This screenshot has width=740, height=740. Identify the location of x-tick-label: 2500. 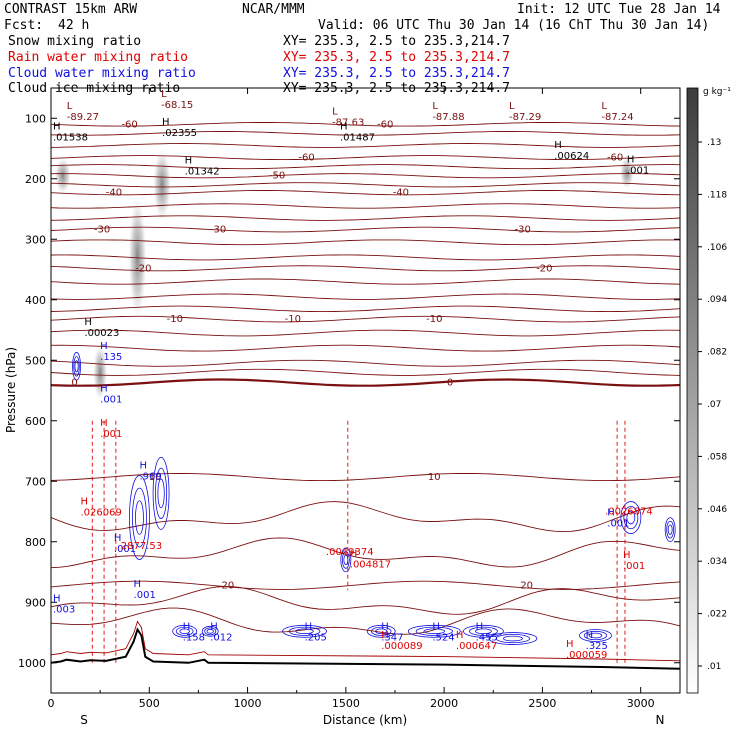
(542, 703).